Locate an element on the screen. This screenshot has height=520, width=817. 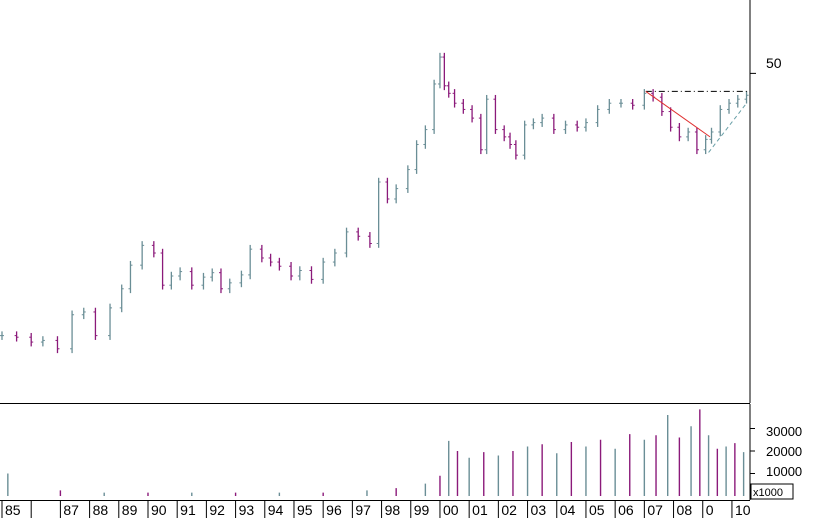
year-tick-label: 97 is located at coordinates (363, 510).